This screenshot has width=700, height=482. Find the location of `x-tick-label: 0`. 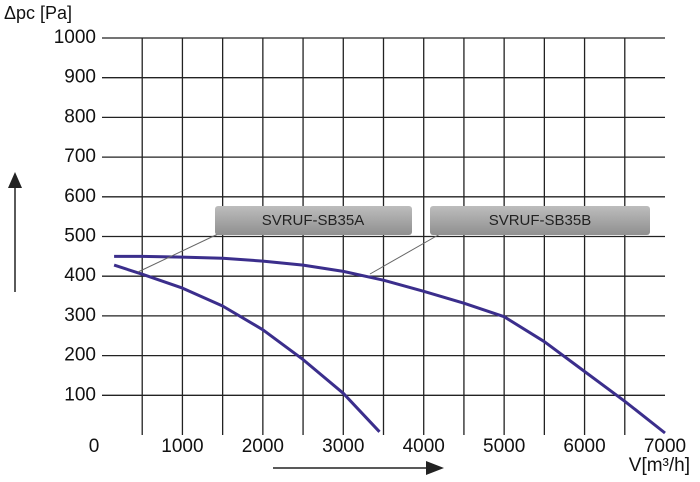

x-tick-label: 0 is located at coordinates (94, 446).